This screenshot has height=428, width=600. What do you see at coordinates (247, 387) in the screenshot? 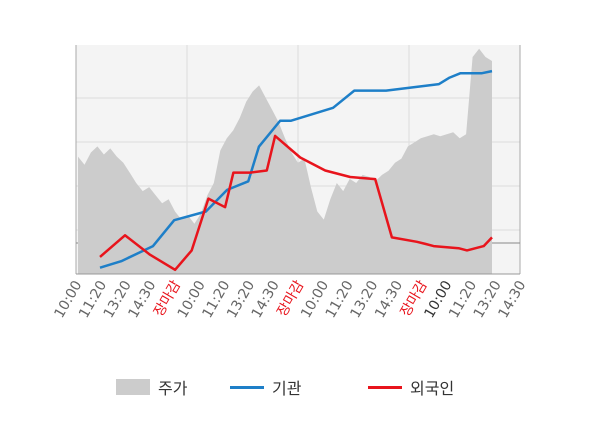
I see `legend-swatch-institution` at bounding box center [247, 387].